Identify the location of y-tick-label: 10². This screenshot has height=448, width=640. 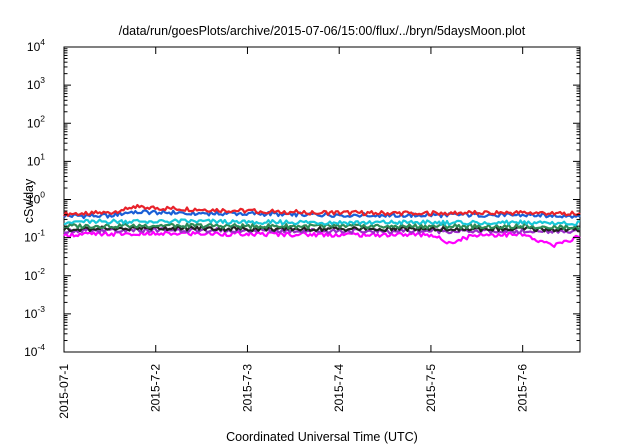
(36, 121).